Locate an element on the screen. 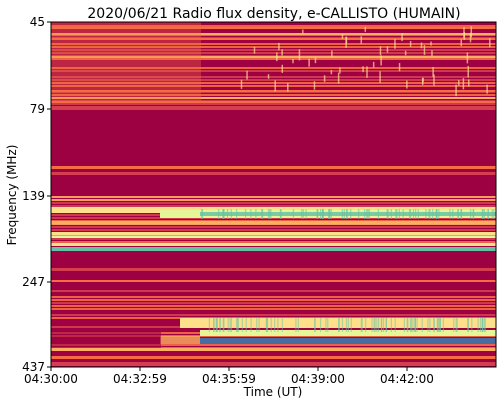 This screenshot has height=404, width=504. y-tick-label: 79 is located at coordinates (37, 109).